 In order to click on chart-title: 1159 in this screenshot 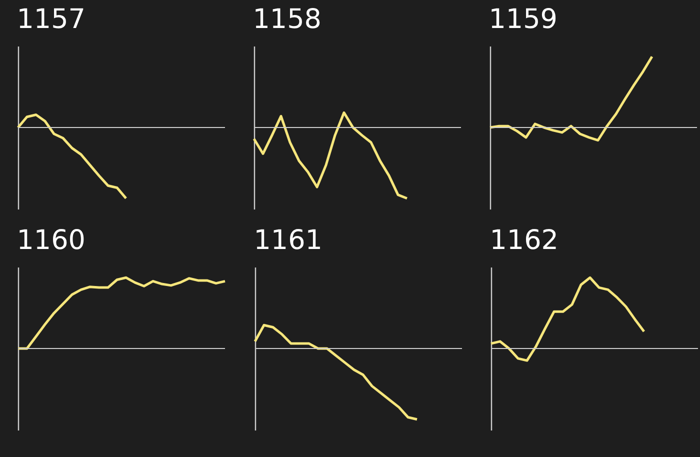, I will do `click(523, 19)`.